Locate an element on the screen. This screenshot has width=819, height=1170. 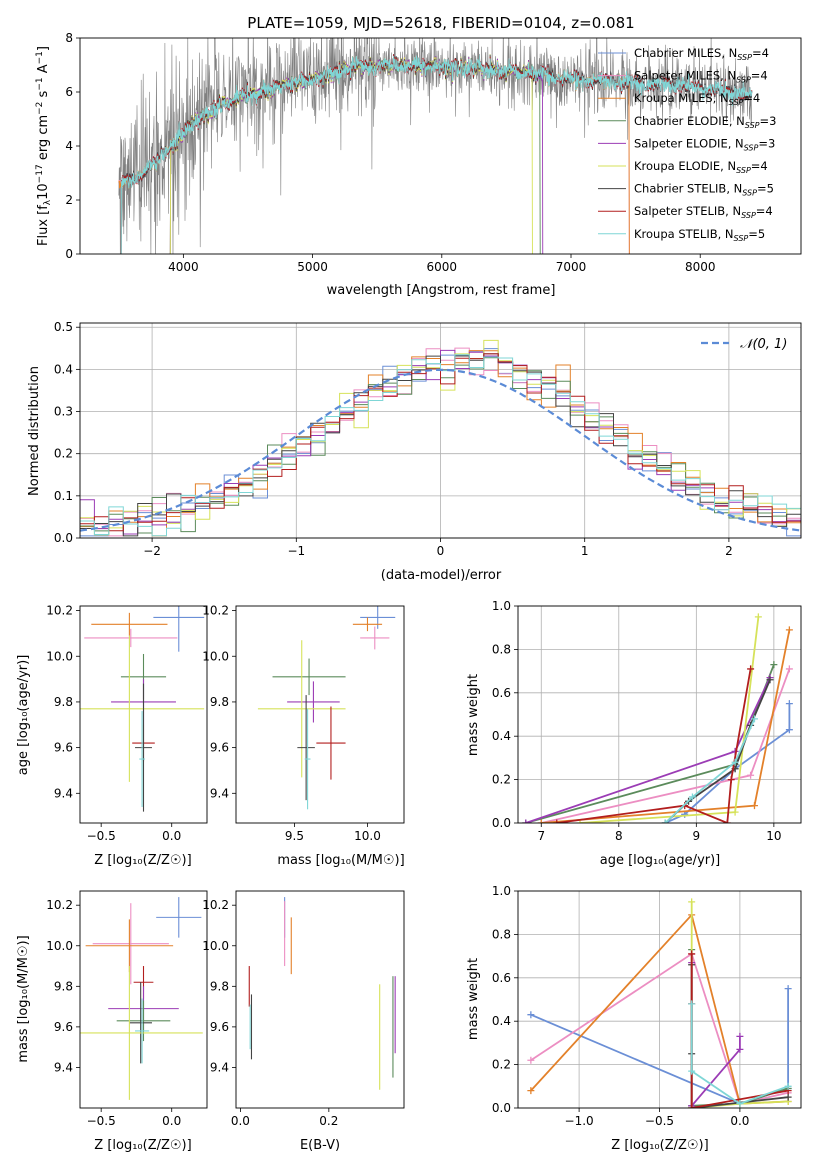
residual-ylabel: Normed distribution is located at coordinates (34, 431).